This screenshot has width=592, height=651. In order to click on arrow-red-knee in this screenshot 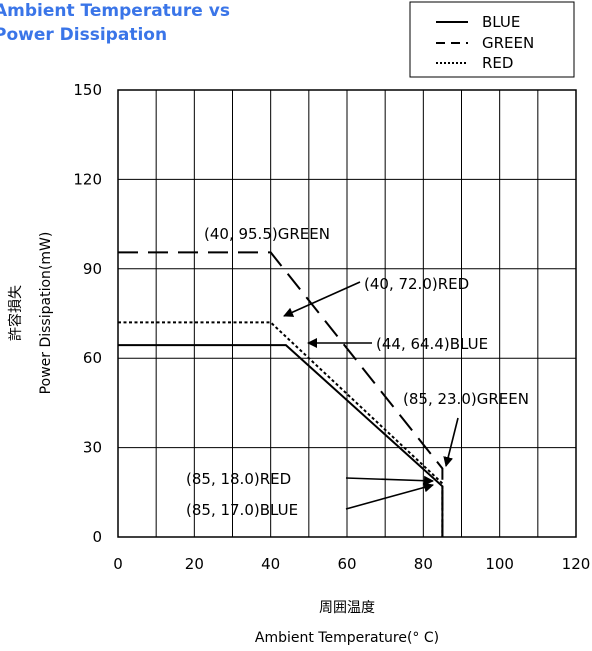, I will do `click(322, 299)`.